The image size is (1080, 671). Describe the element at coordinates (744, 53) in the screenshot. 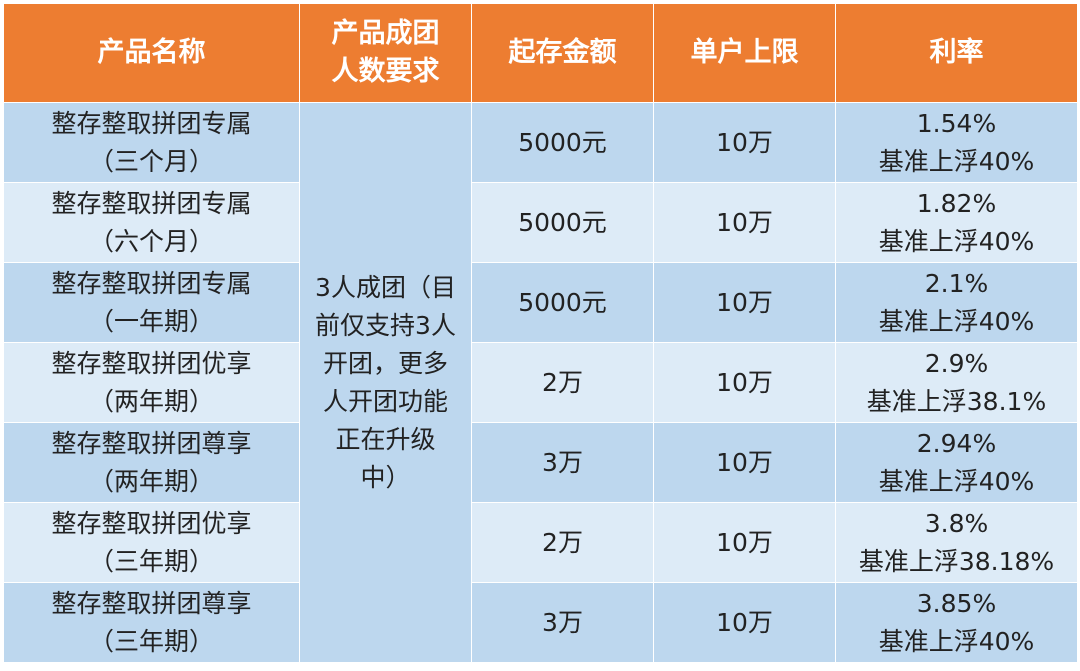

I see `header-account-limit: 单户上限` at that location.